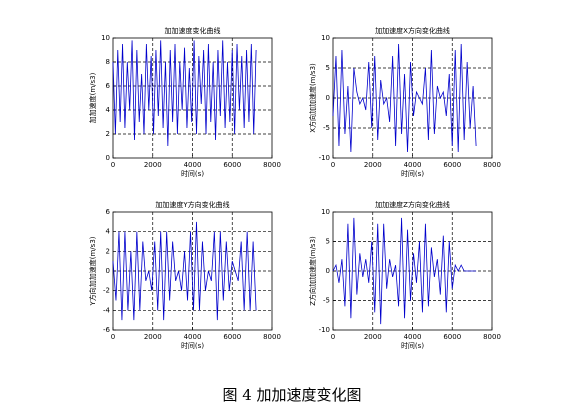  I want to click on y-axis-label: 加加速度(m/s3), so click(92, 97).